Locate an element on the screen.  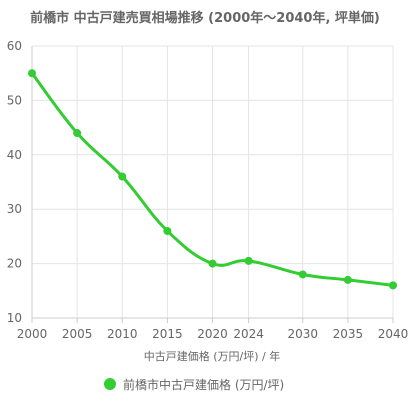
y-tick-label: 60 is located at coordinates (14, 46).